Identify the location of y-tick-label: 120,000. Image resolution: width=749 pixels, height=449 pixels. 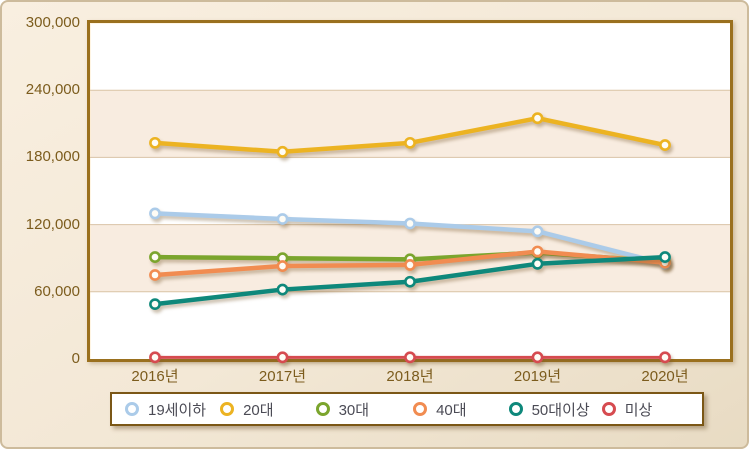
(52, 224).